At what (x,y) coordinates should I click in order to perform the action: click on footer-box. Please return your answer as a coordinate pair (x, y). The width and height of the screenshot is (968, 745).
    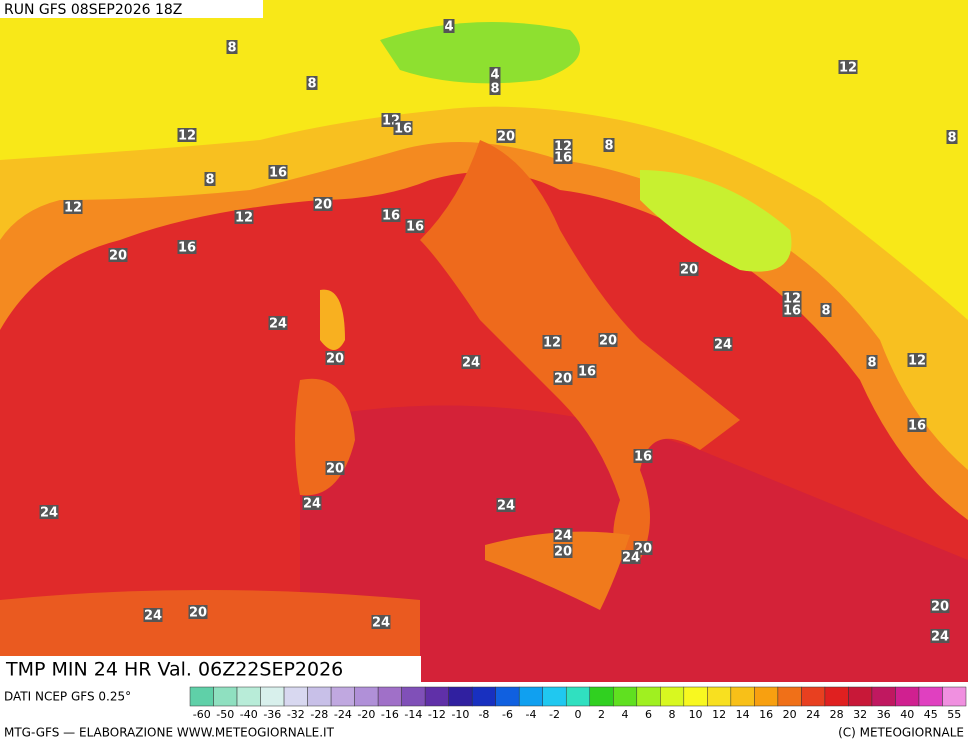
    Looking at the image, I should click on (210, 669).